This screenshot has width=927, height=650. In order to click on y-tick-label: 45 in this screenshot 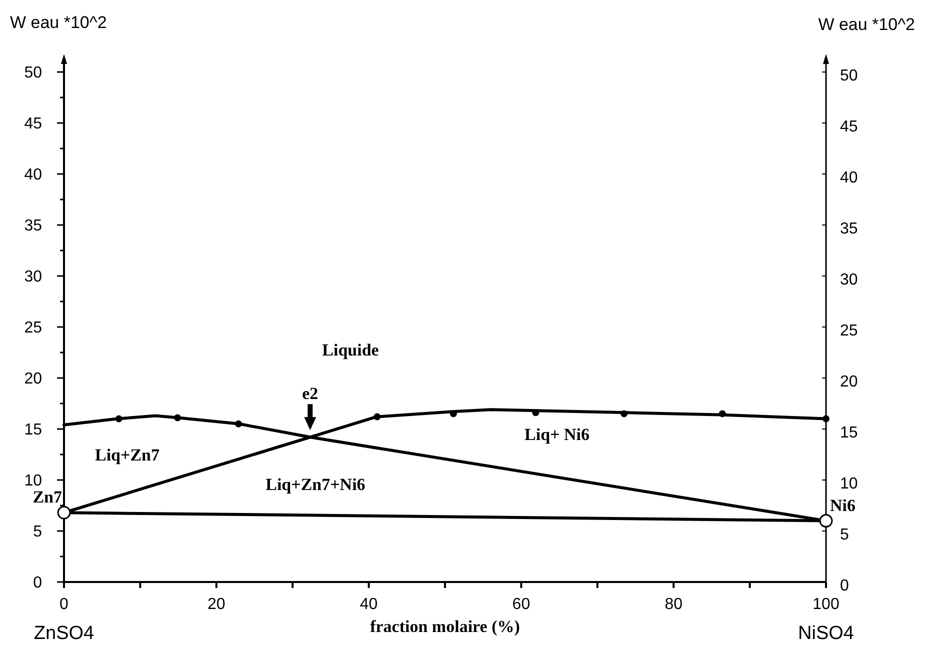, I will do `click(33, 124)`.